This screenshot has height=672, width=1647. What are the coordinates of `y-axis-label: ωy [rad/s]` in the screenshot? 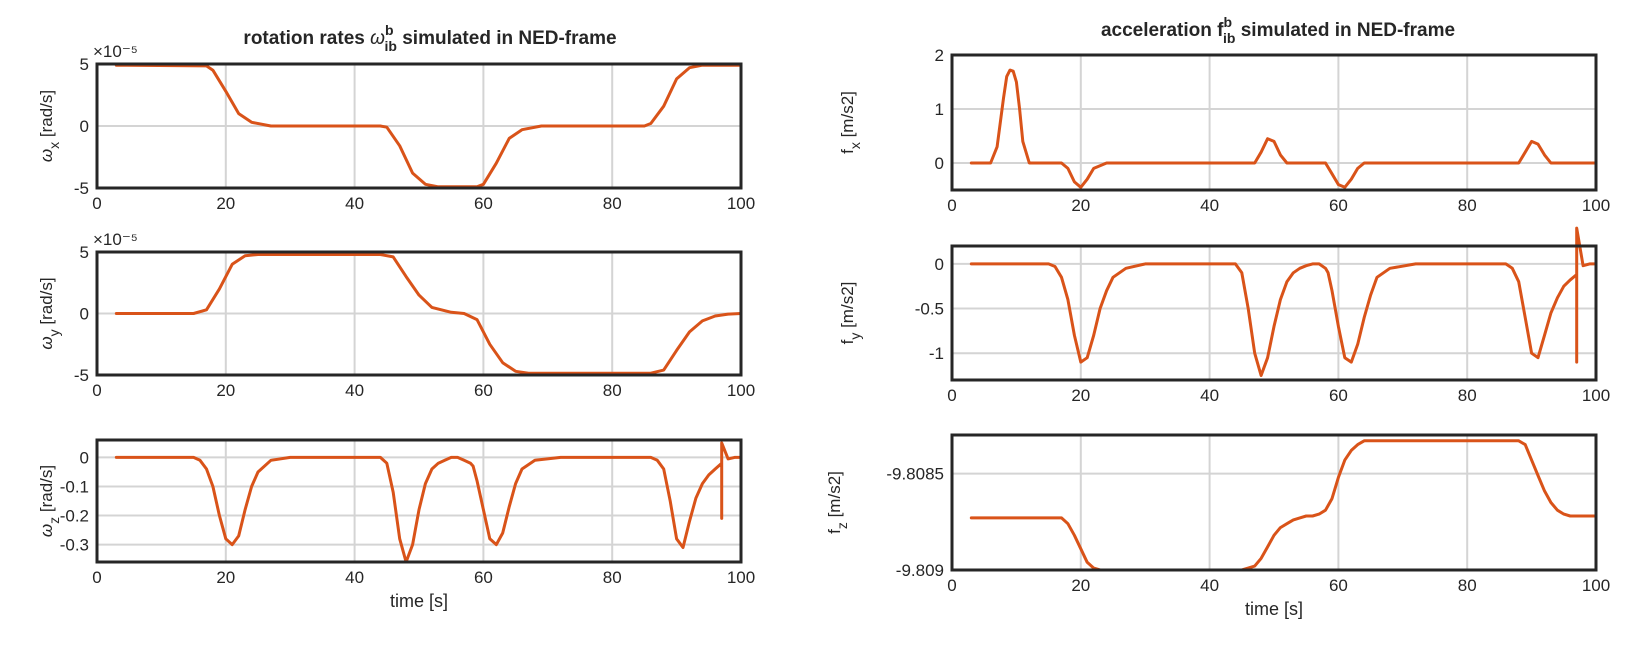 It's located at (49, 313).